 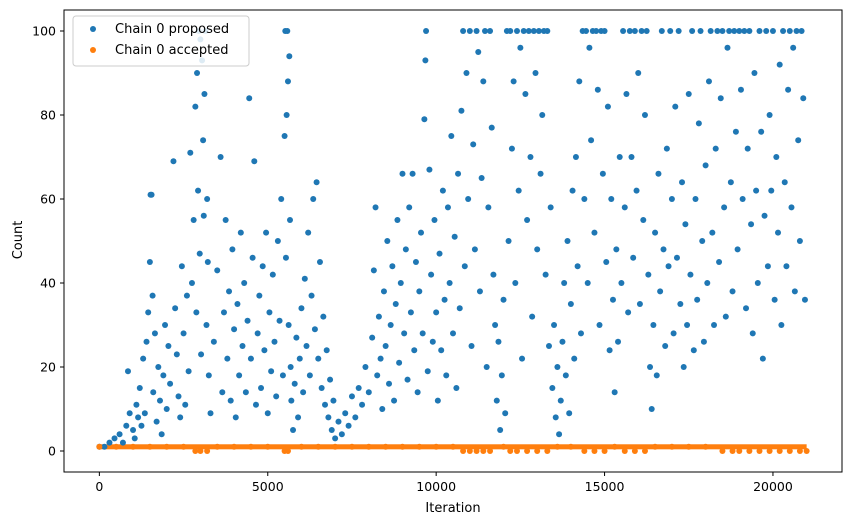 I want to click on legend: Chain 0 proposed Chain 0 accepted, so click(x=161, y=41).